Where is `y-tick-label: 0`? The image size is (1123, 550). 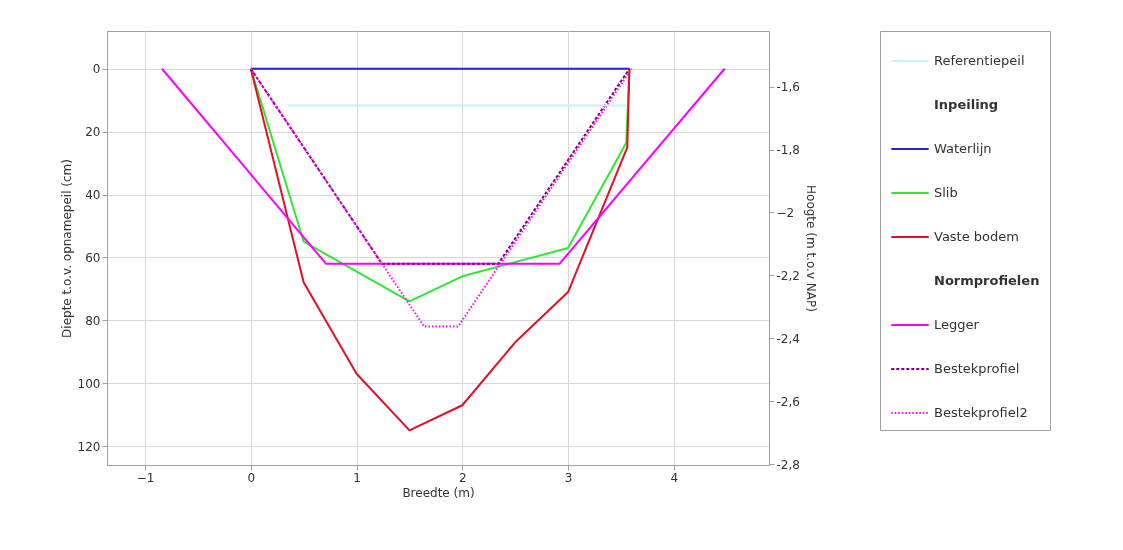
y-tick-label: 0 is located at coordinates (96, 69).